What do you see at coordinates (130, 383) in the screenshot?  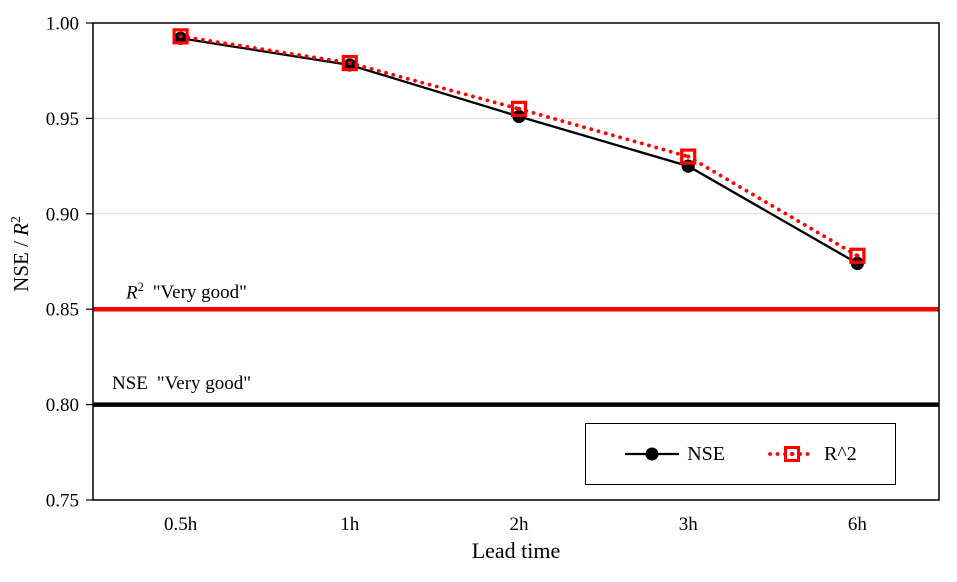 I see `nse-threshold-label-prefix: NSE` at bounding box center [130, 383].